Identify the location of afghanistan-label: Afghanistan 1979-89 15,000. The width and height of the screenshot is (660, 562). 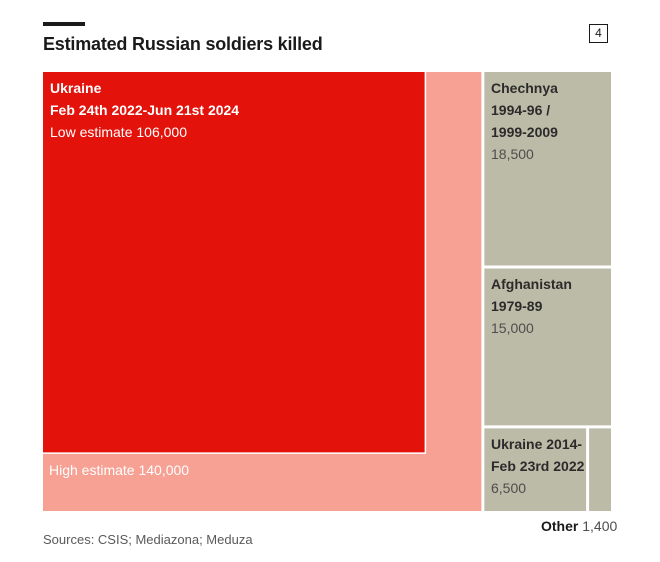
(531, 306).